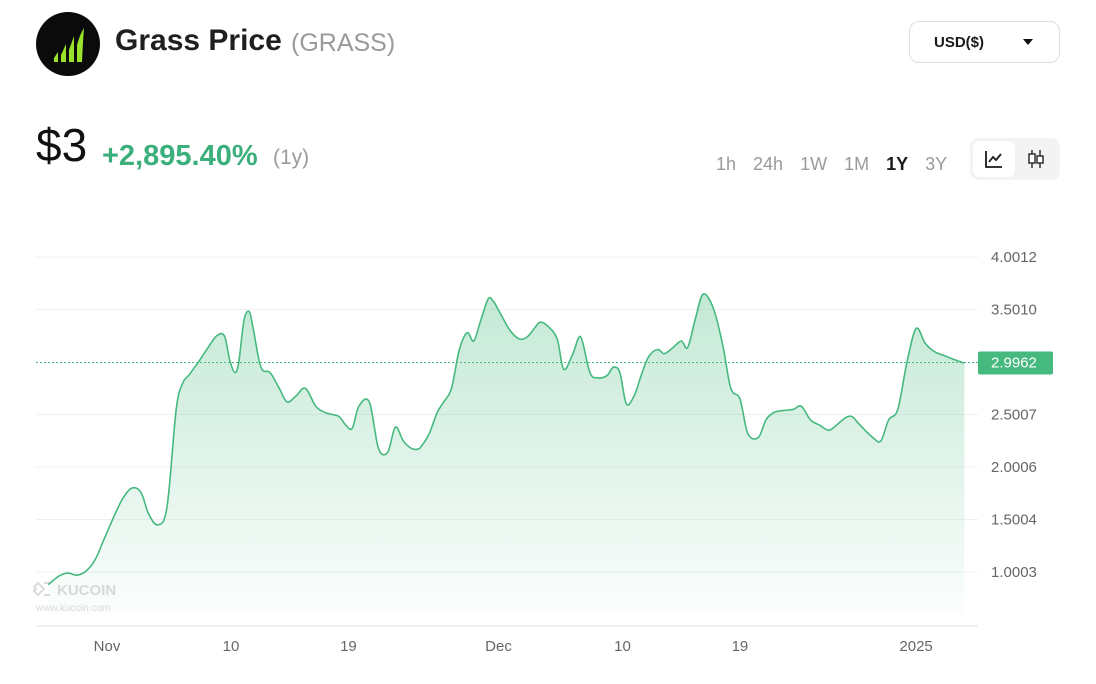  I want to click on line-chart-icon, so click(993, 159).